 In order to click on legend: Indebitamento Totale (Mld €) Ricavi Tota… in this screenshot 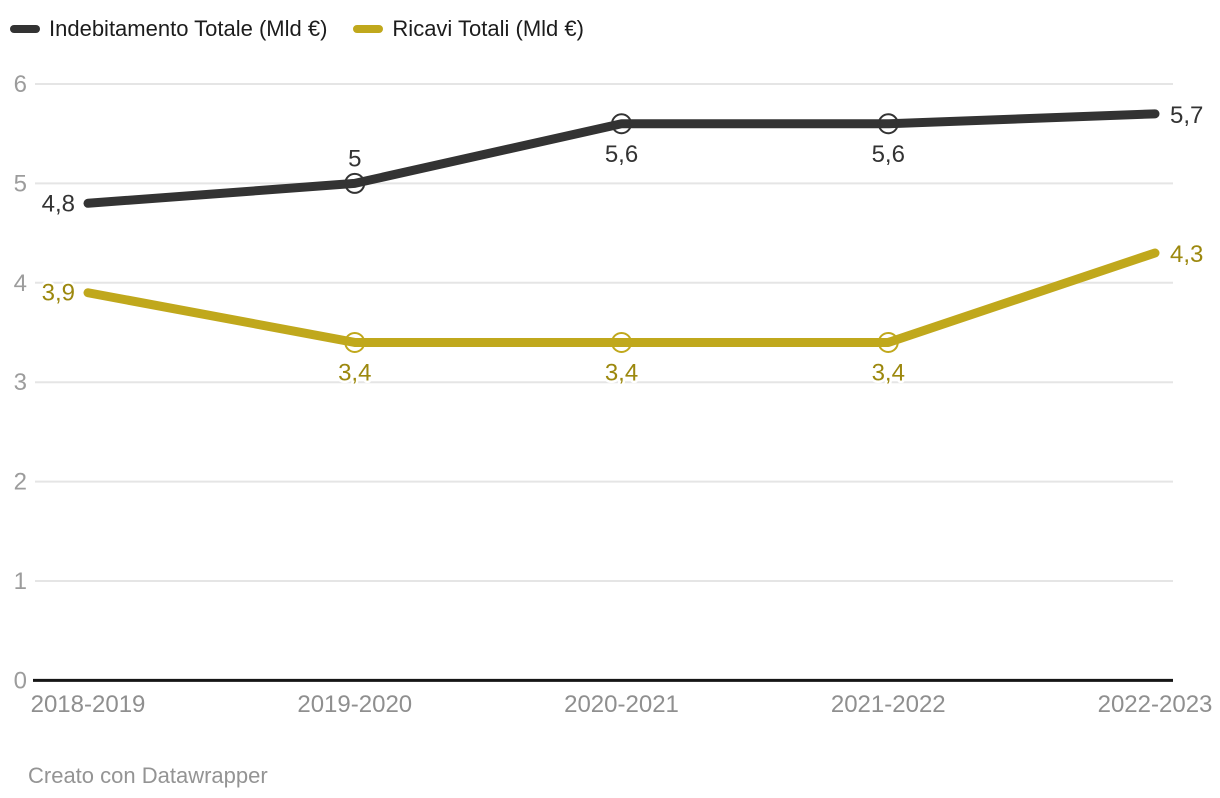, I will do `click(297, 29)`.